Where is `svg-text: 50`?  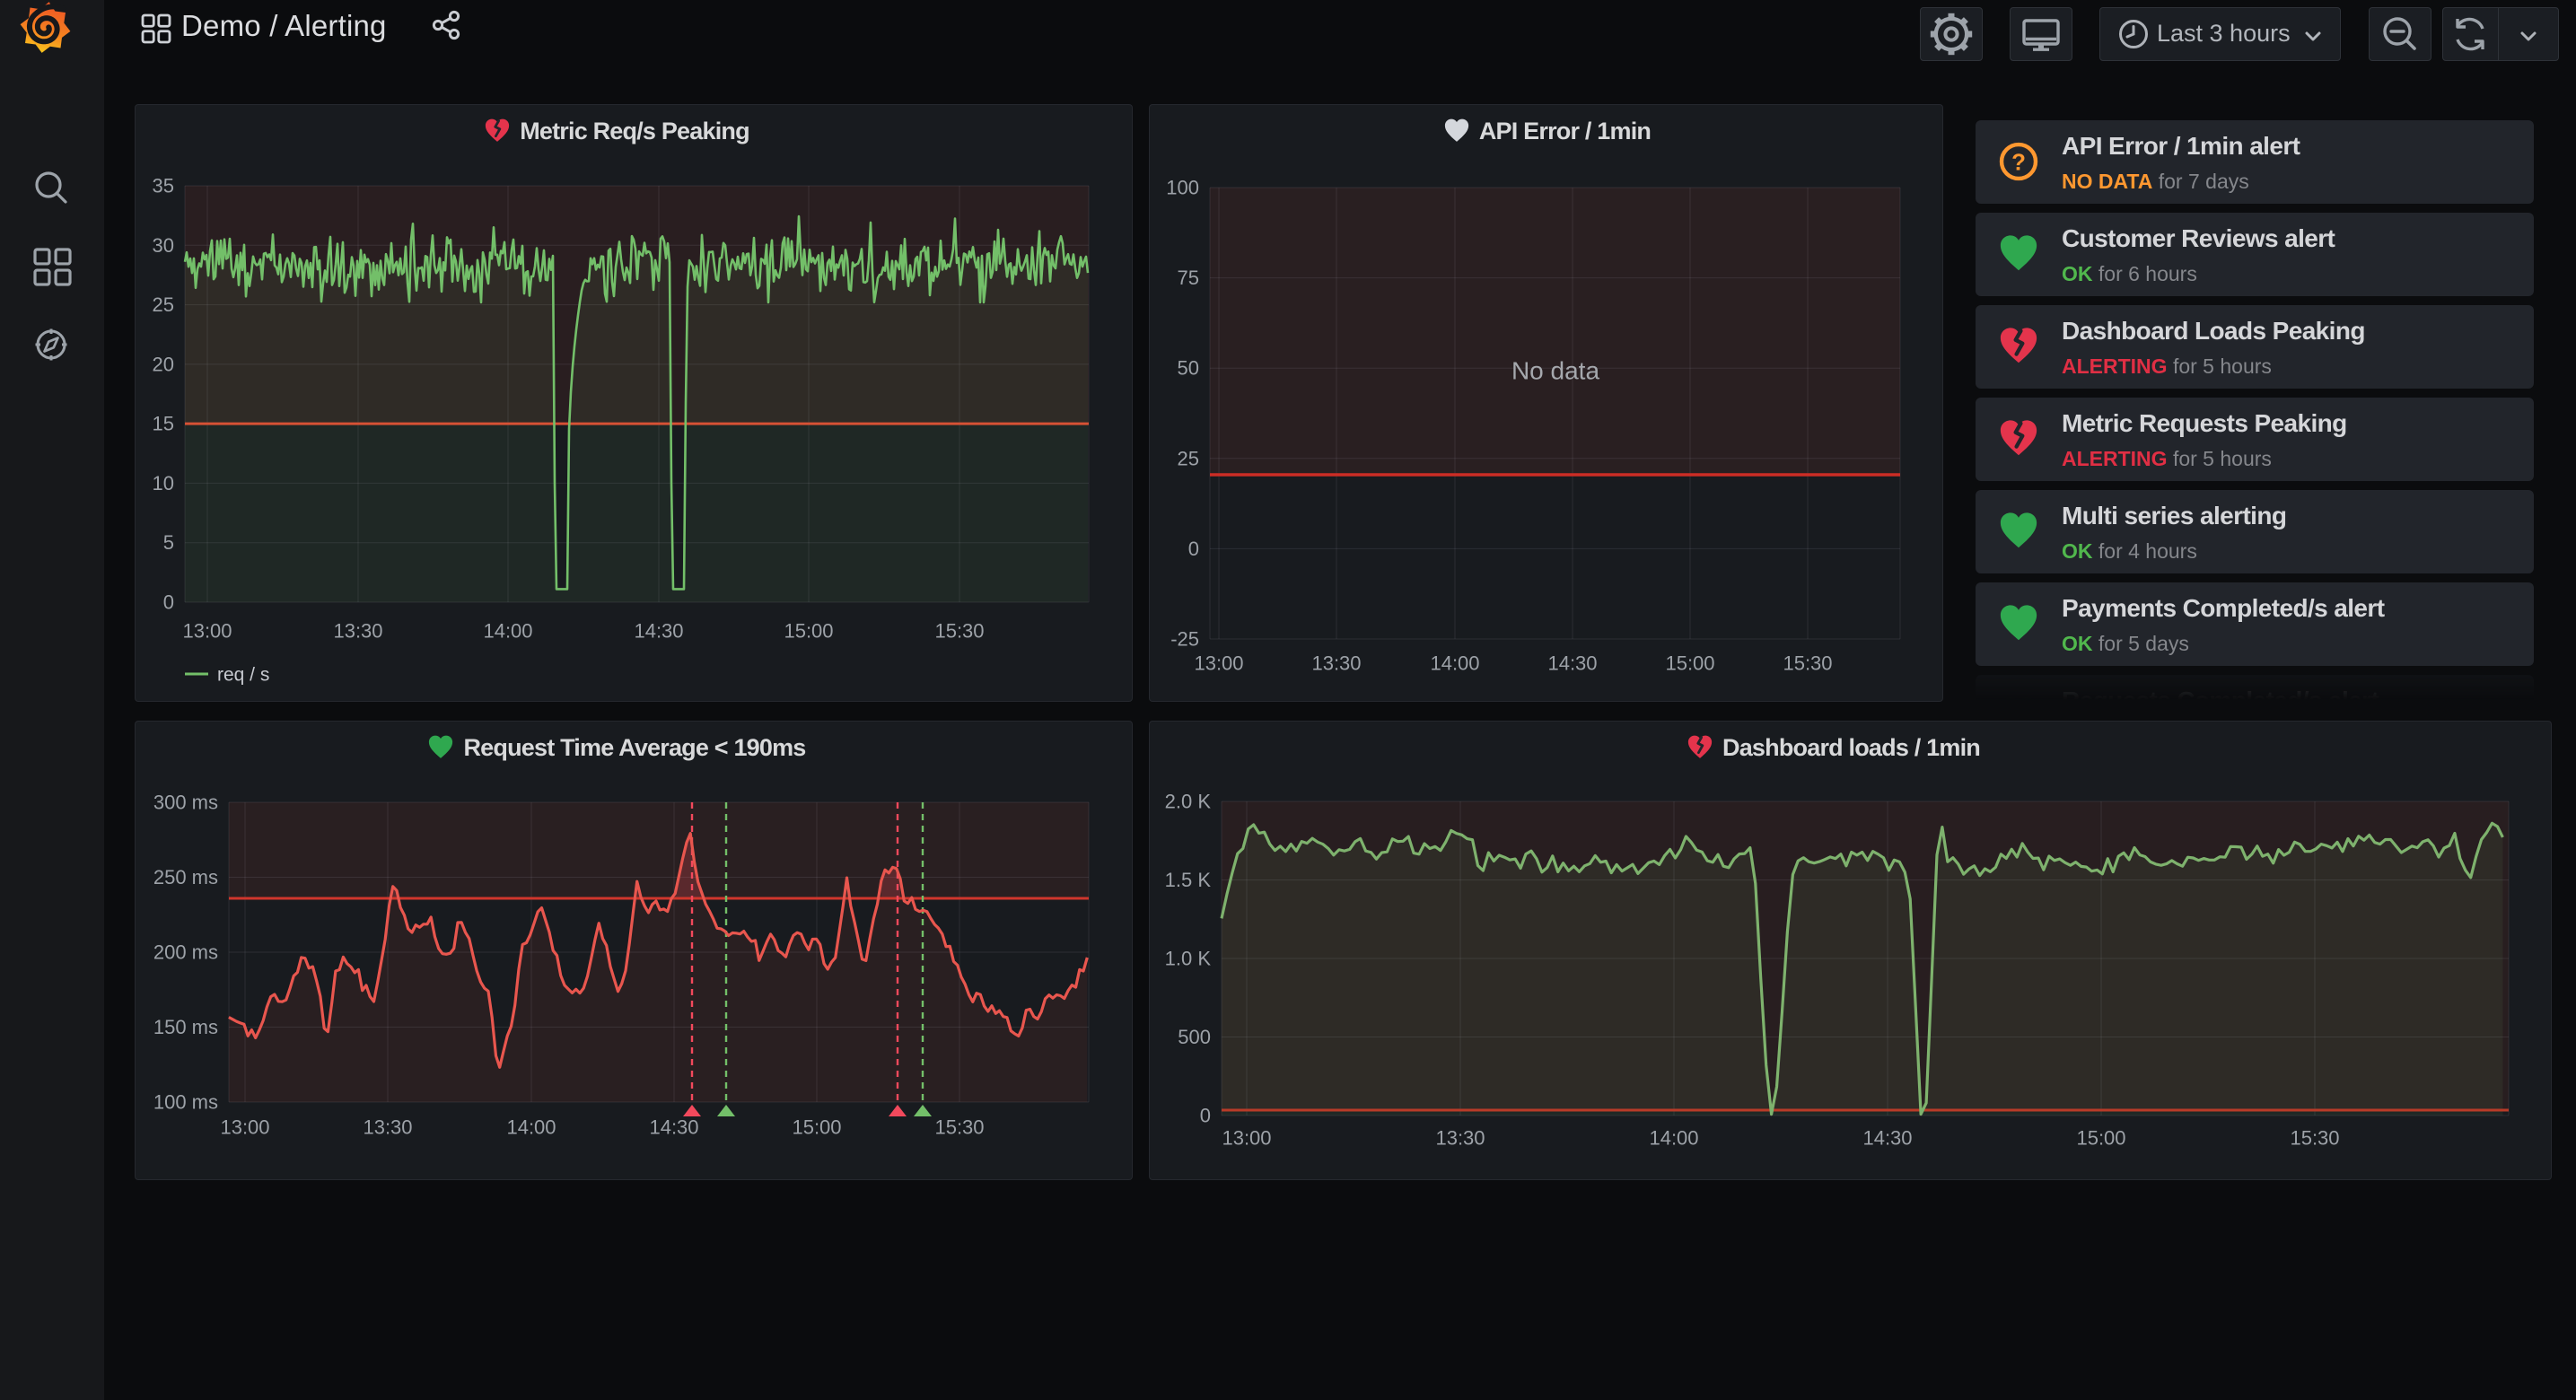
svg-text: 50 is located at coordinates (1188, 369).